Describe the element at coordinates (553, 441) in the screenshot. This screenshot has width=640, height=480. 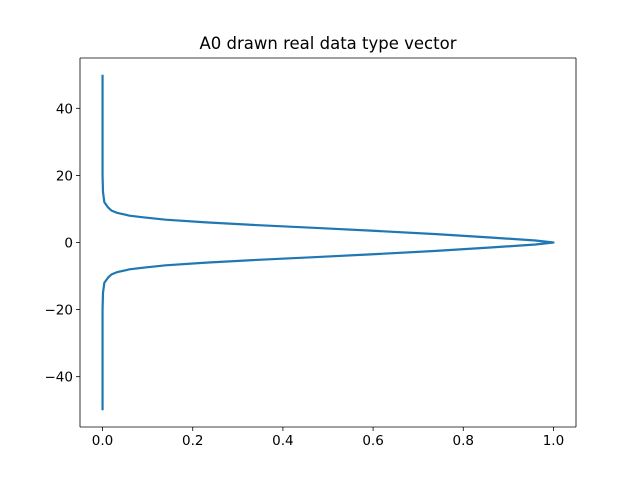
I see `x-tick-label: 1.0` at that location.